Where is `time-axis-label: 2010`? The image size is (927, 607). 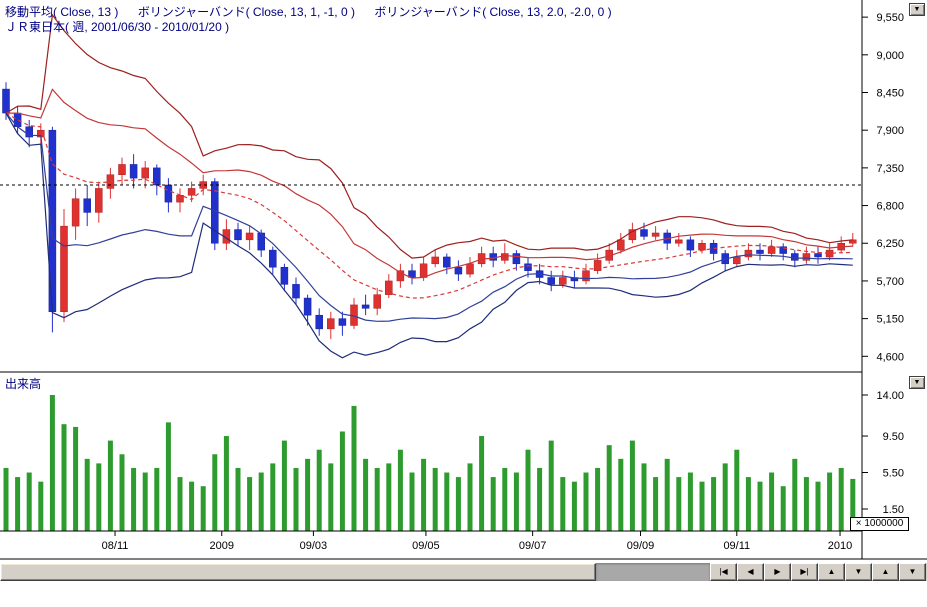 time-axis-label: 2010 is located at coordinates (840, 546).